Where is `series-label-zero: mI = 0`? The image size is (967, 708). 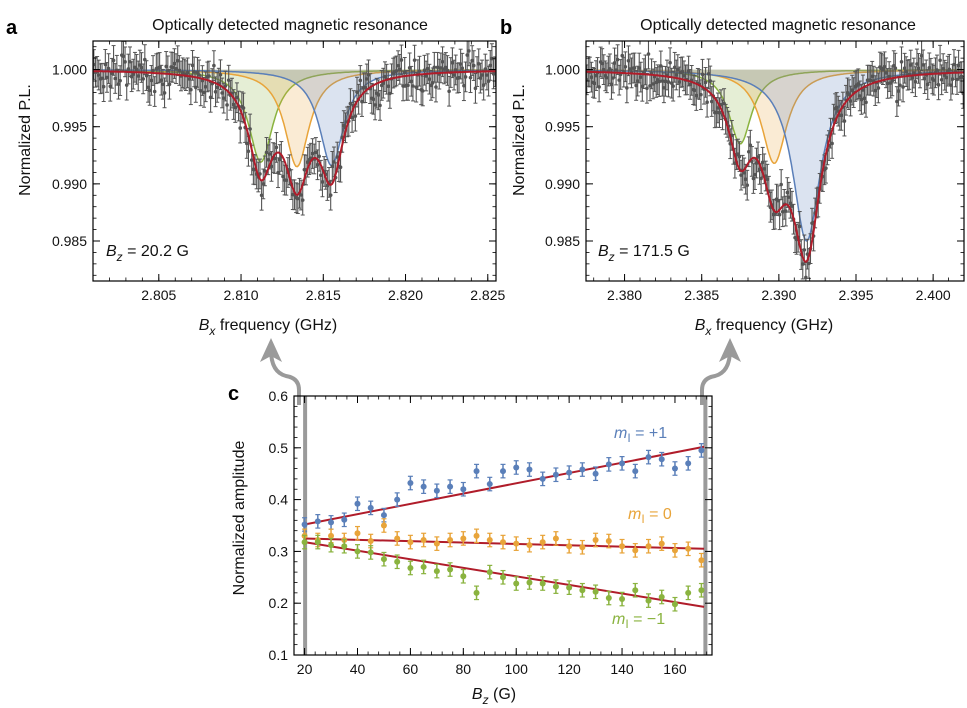
series-label-zero: mI = 0 is located at coordinates (650, 516).